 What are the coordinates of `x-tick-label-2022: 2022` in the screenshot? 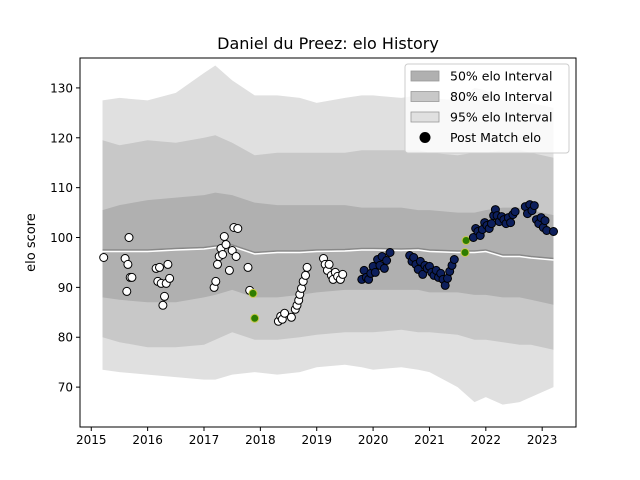 It's located at (486, 440).